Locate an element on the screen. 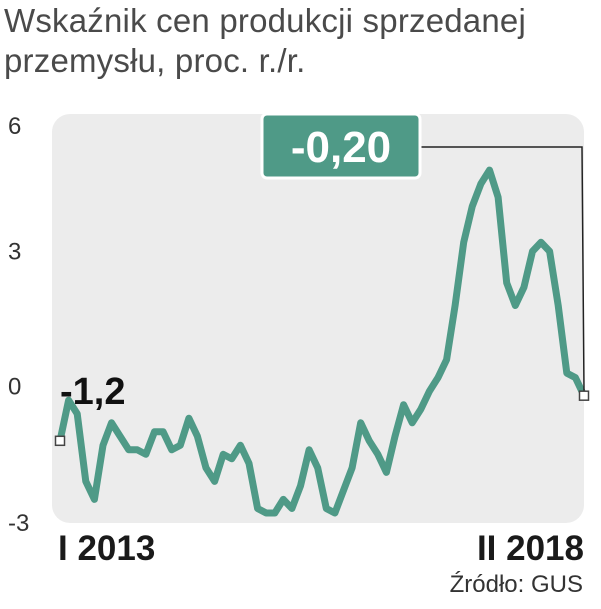 The width and height of the screenshot is (601, 609). x-tick-label-start: I 2013 is located at coordinates (106, 548).